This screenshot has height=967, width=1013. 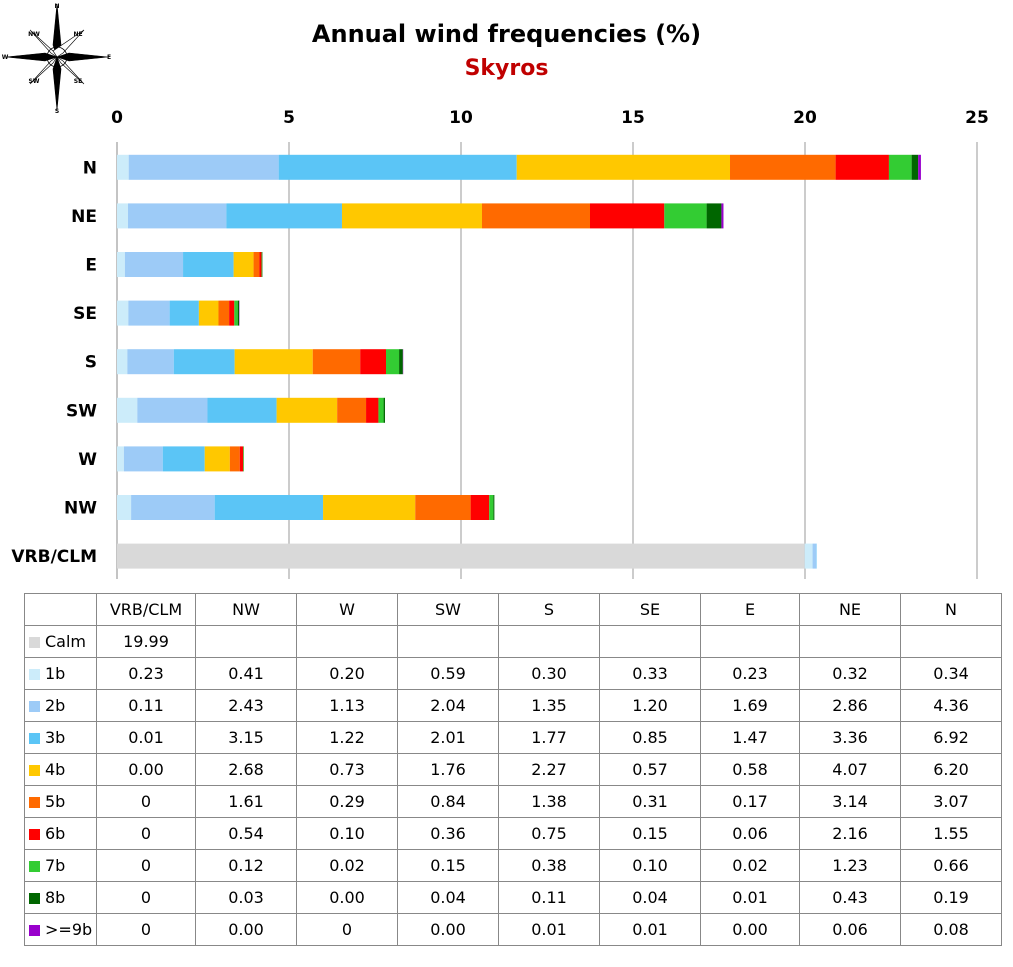 I want to click on table-cell: 2.43, so click(x=246, y=705).